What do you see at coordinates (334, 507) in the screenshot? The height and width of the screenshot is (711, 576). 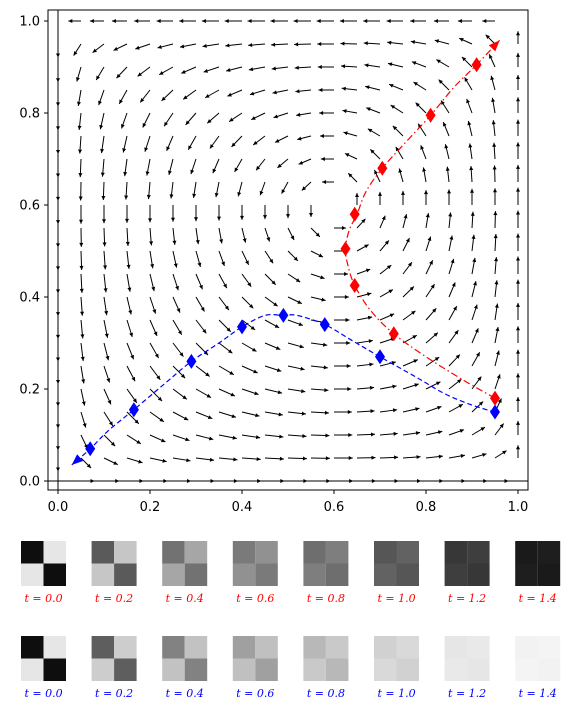 I see `x-tick-label: 0.6` at bounding box center [334, 507].